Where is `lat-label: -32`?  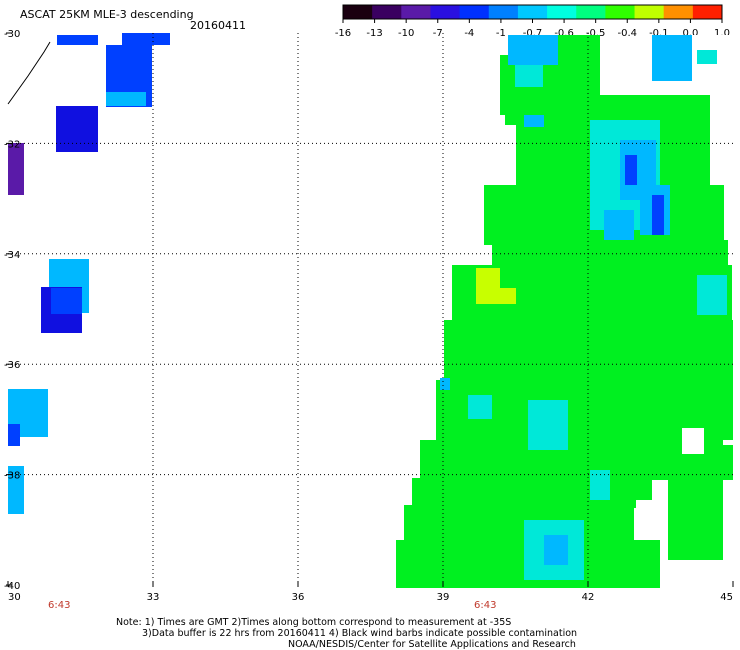
lat-label: -32 is located at coordinates (12, 144).